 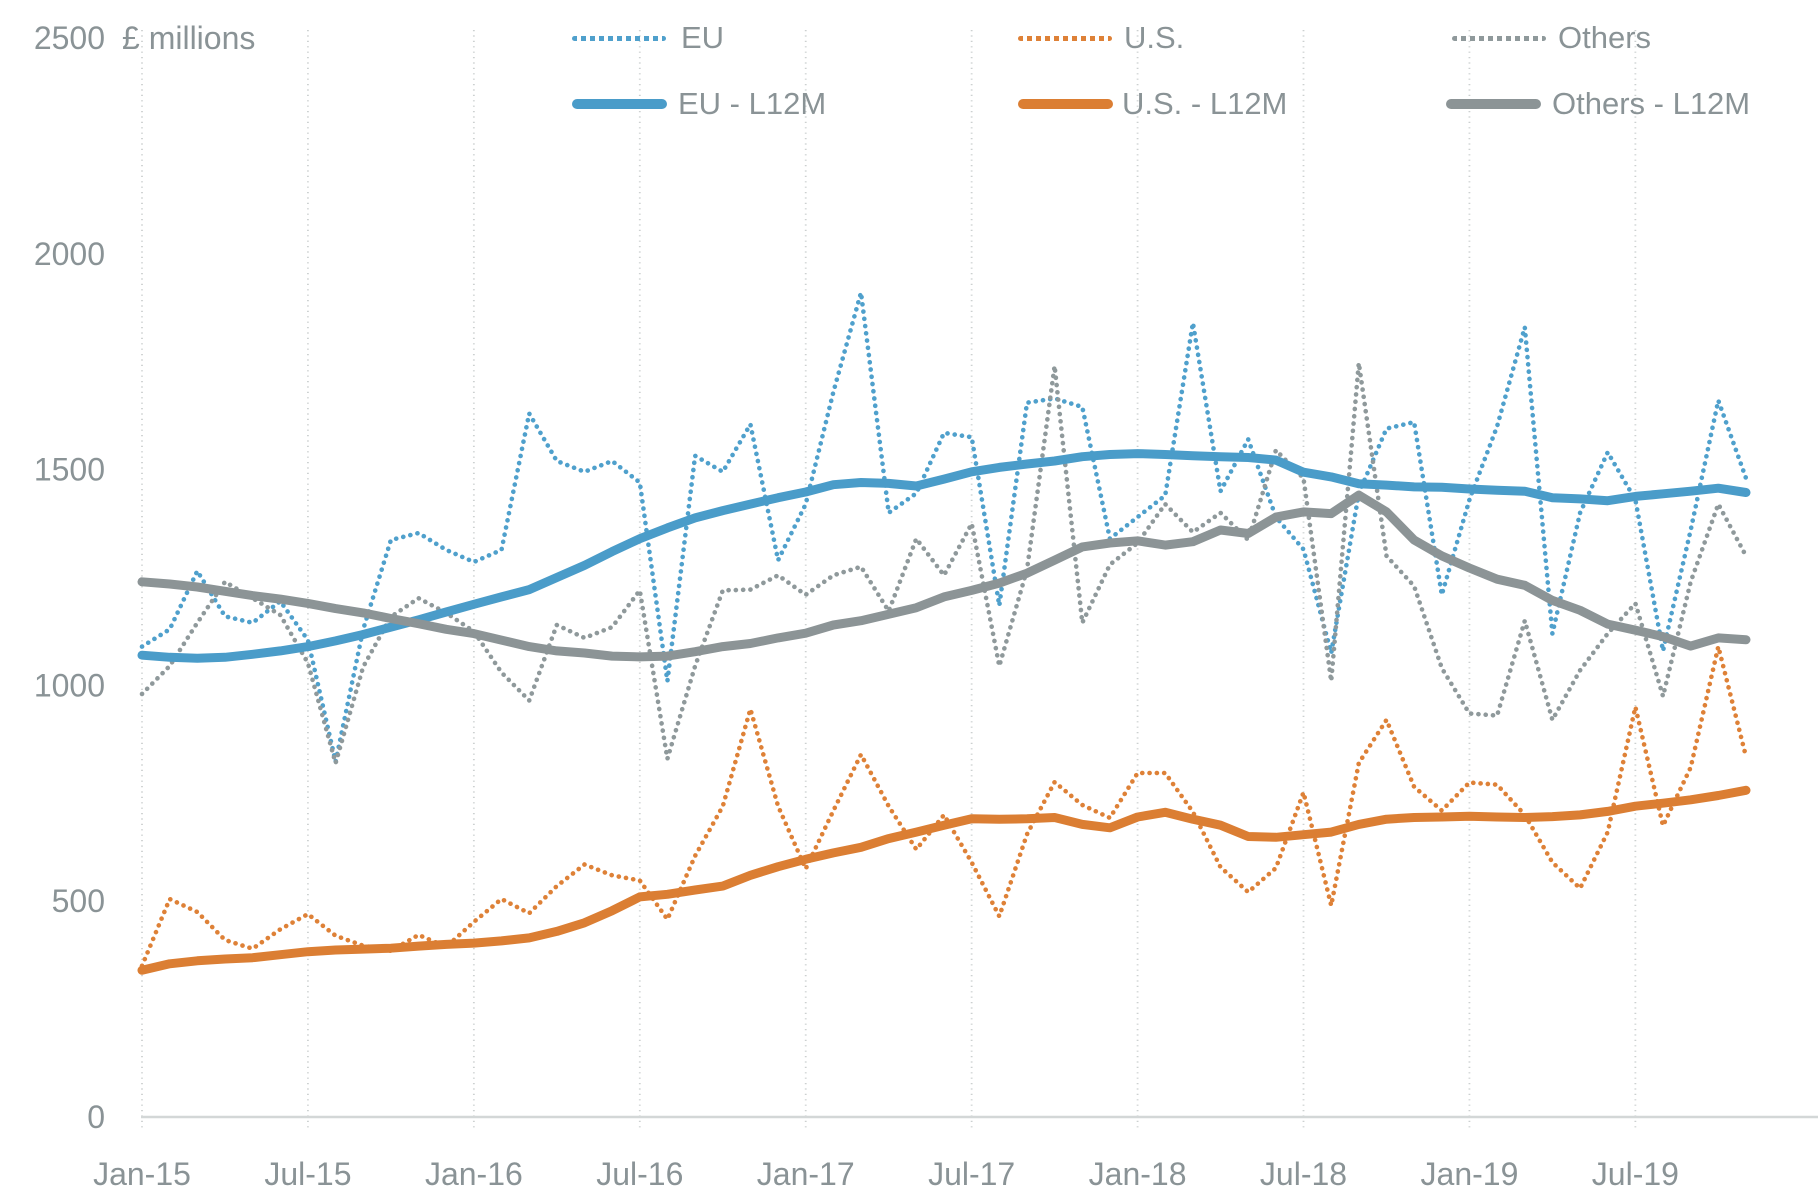 What do you see at coordinates (1065, 38) in the screenshot?
I see `legend-swatch-us-icon` at bounding box center [1065, 38].